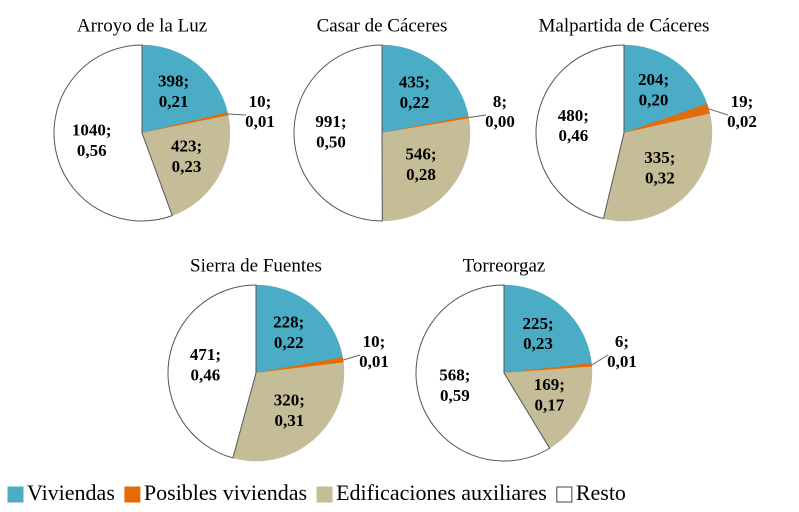  What do you see at coordinates (256, 265) in the screenshot?
I see `pie-title: Sierra de Fuentes` at bounding box center [256, 265].